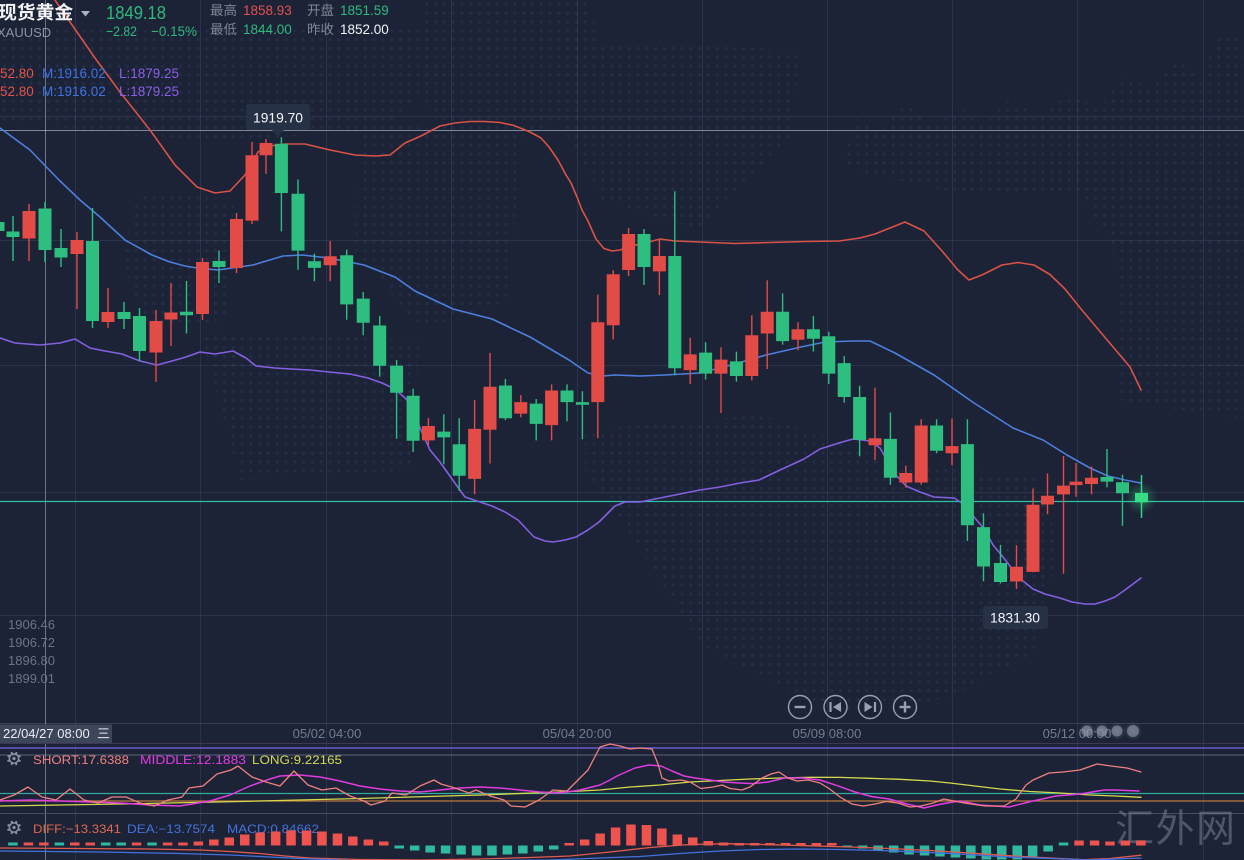  Describe the element at coordinates (364, 10) in the screenshot. I see `svg-text: 1851.59` at that location.